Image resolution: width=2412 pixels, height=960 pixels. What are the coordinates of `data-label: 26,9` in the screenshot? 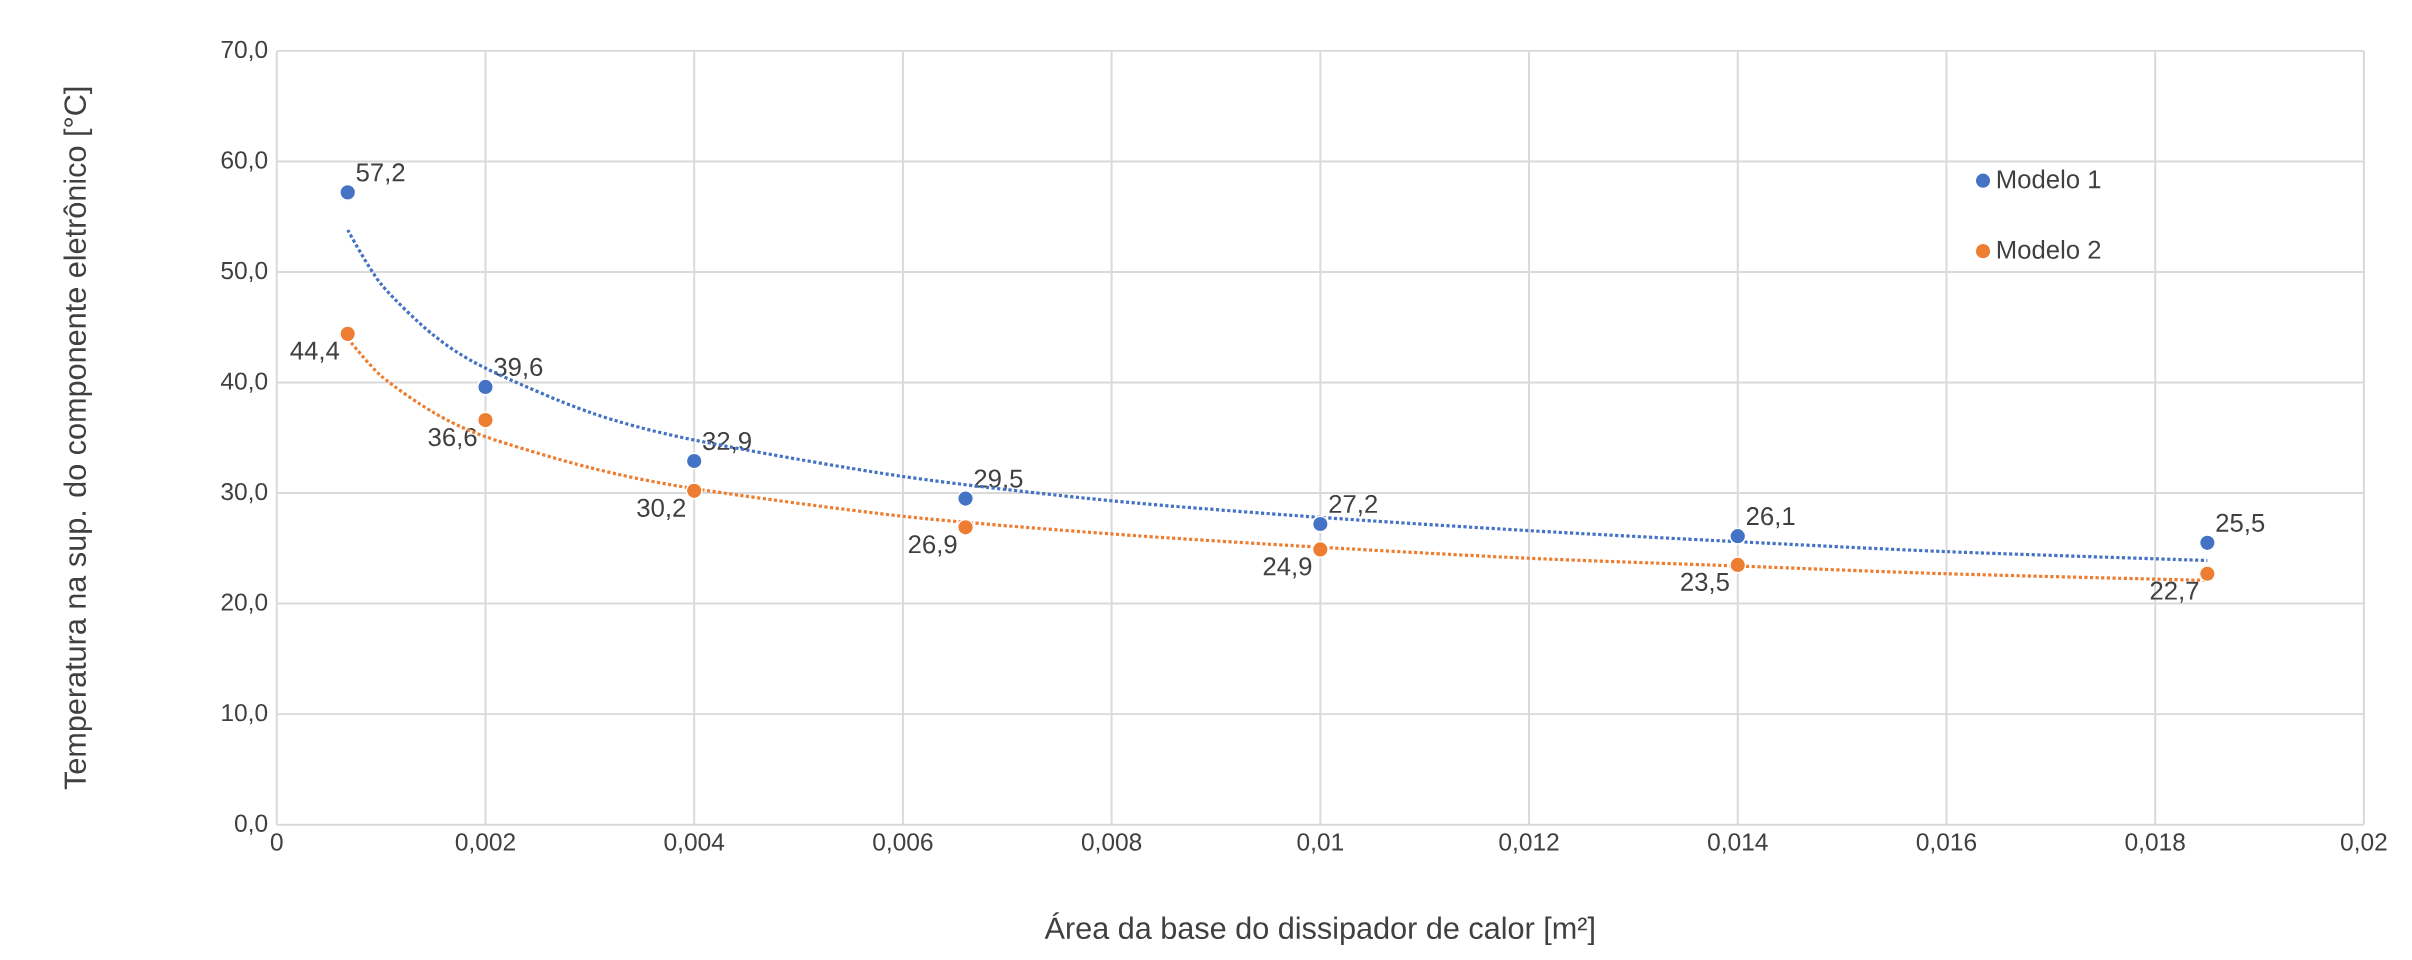 It's located at (932, 546).